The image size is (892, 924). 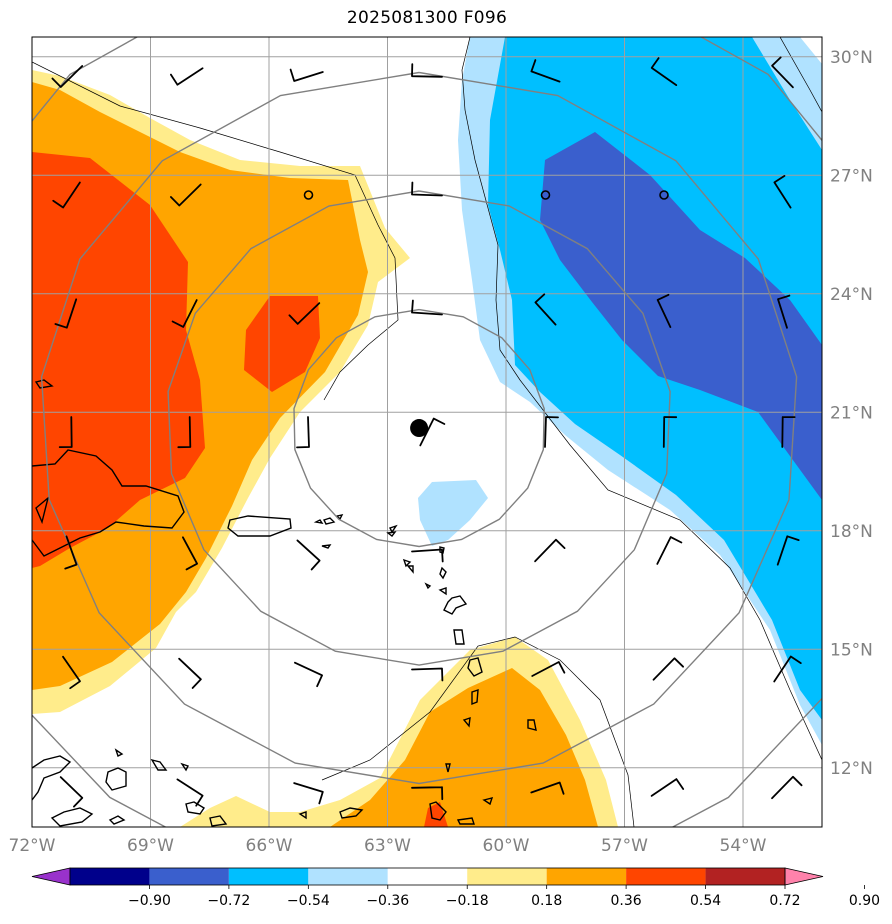 What do you see at coordinates (851, 413) in the screenshot?
I see `latitude-tick-label: 21°N` at bounding box center [851, 413].